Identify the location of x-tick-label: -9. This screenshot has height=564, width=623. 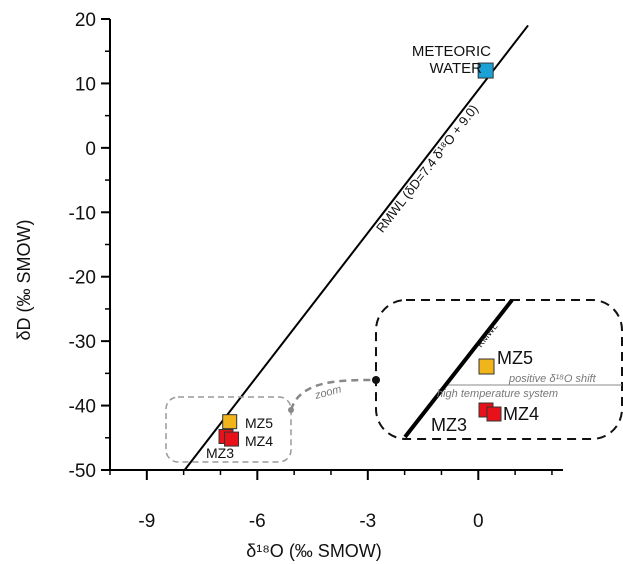
(146, 521).